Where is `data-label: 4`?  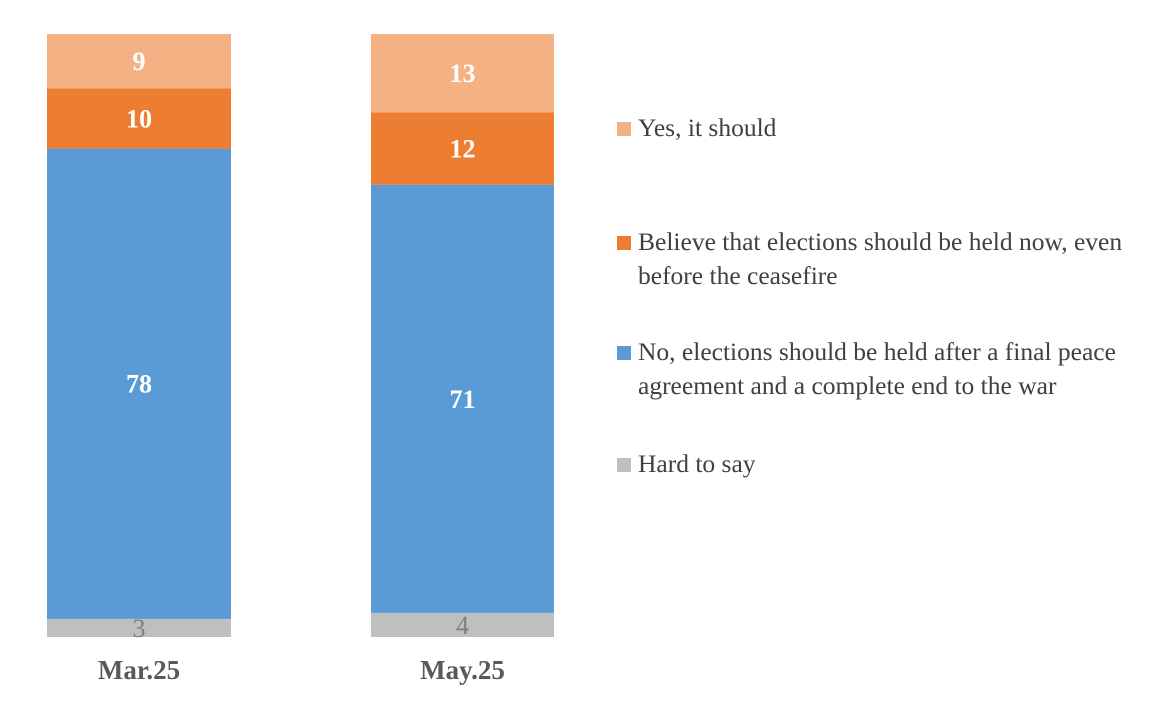 data-label: 4 is located at coordinates (462, 625).